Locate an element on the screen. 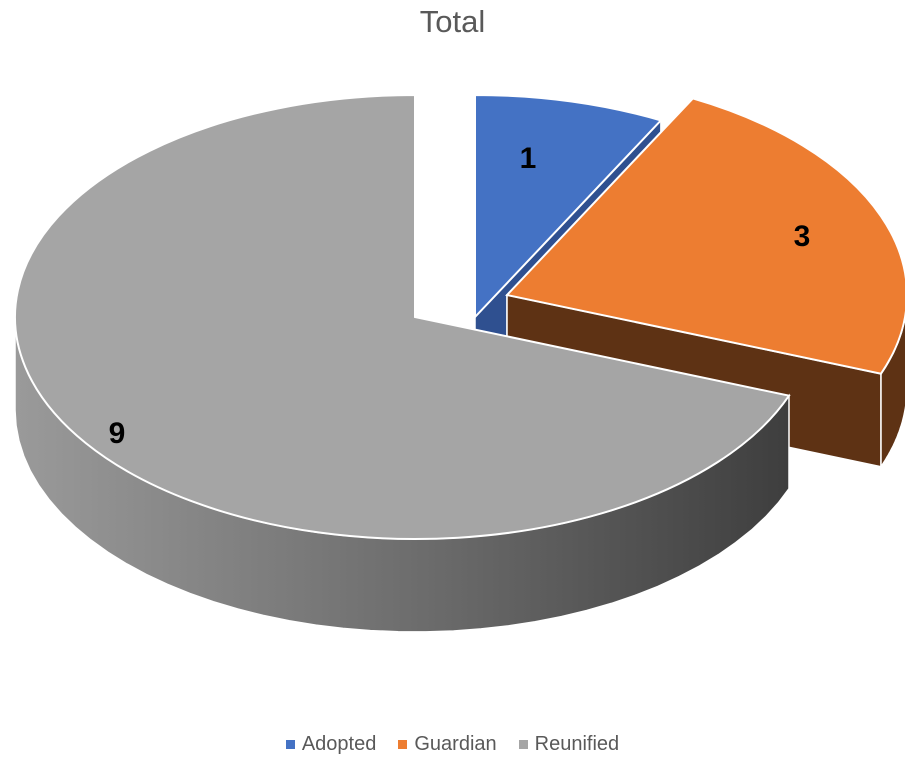 The image size is (905, 770). data-label-reunified: 9 is located at coordinates (117, 433).